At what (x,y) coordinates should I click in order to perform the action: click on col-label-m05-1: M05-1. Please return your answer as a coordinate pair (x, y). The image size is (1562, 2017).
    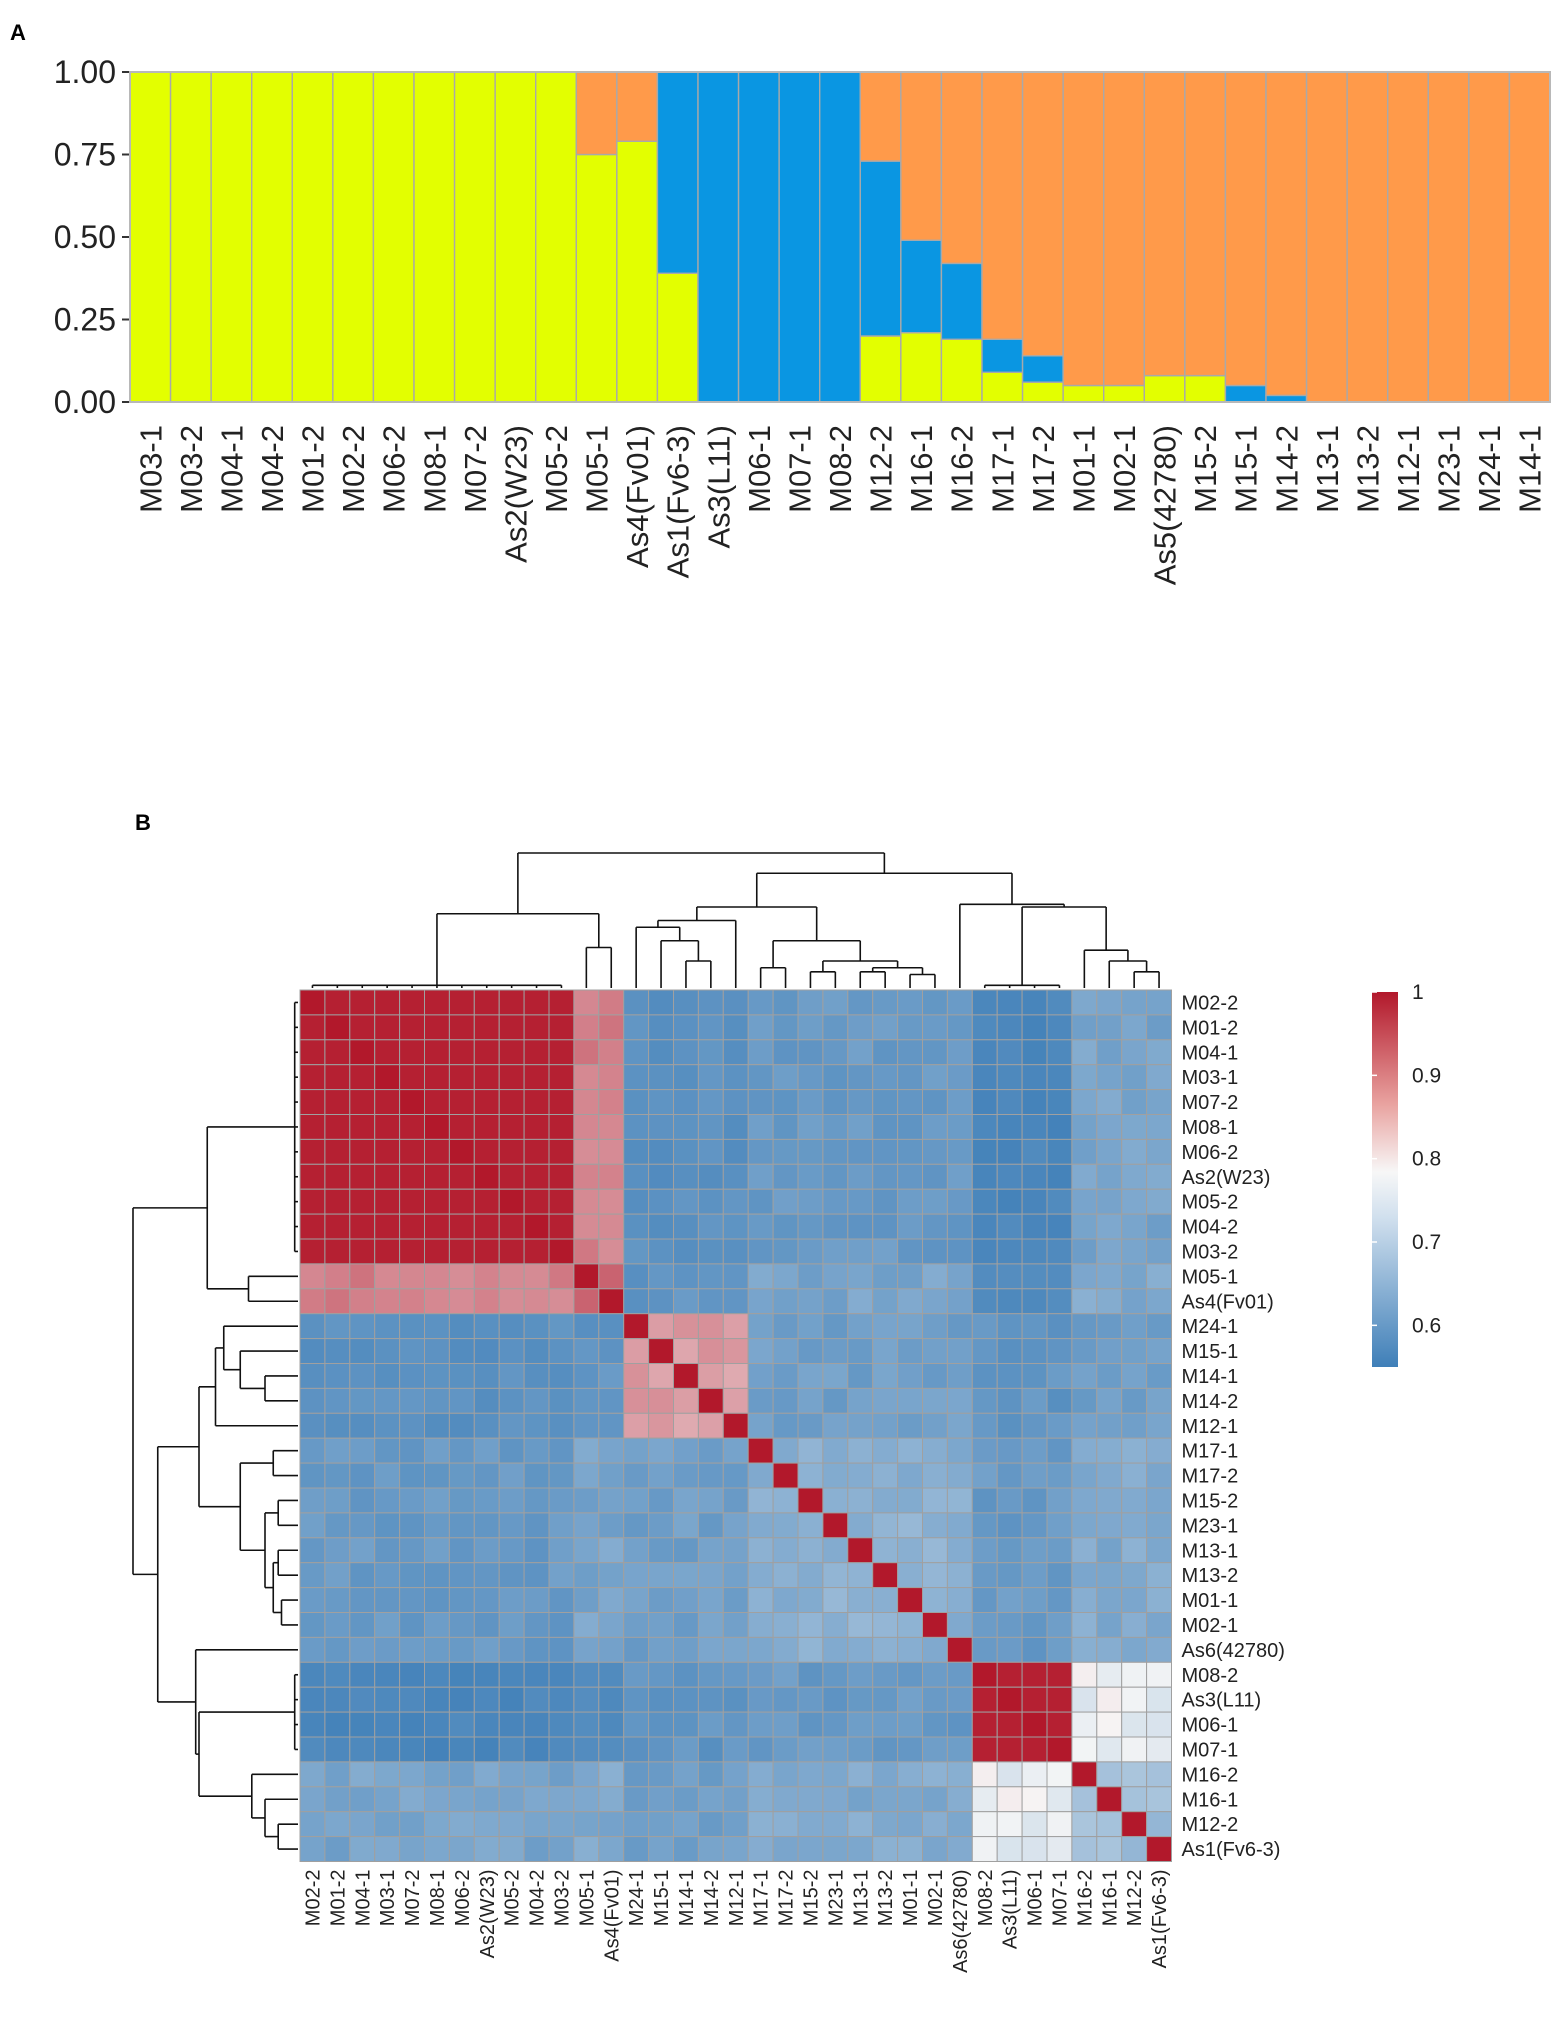
    Looking at the image, I should click on (587, 1898).